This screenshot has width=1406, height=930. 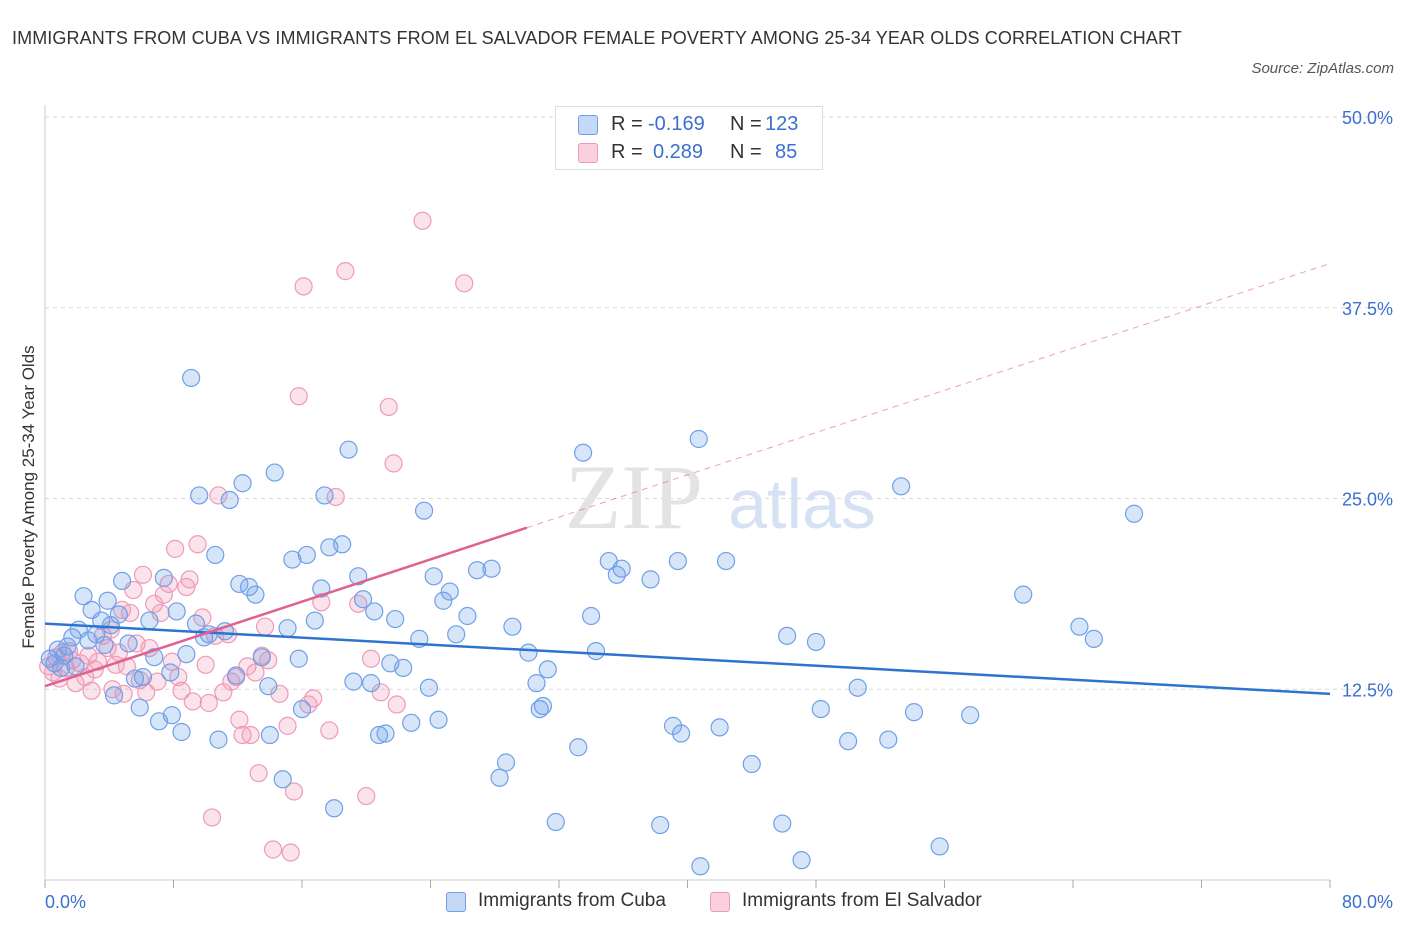 I want to click on legend-r-value: 0.289, so click(x=678, y=152).